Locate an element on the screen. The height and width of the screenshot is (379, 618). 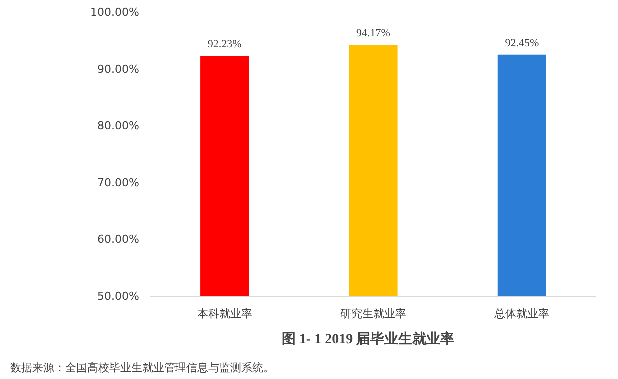
y-tick-label: 60.00% is located at coordinates (119, 239).